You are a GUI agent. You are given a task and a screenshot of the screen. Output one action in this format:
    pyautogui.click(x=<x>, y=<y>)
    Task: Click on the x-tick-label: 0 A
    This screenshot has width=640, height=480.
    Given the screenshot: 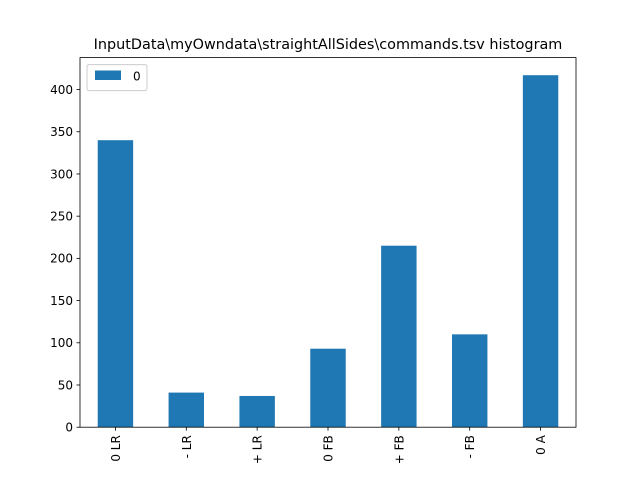 What is the action you would take?
    pyautogui.click(x=541, y=444)
    